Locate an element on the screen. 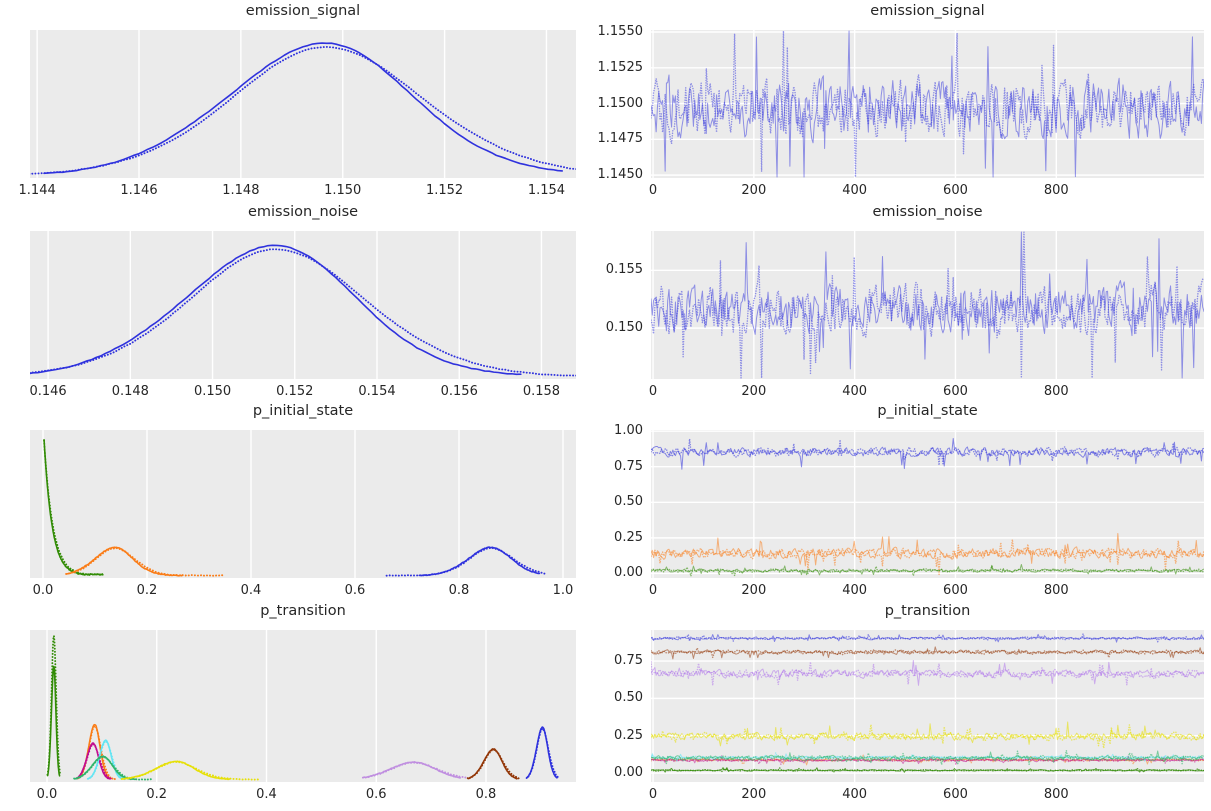  x-tick-label: 0.150 is located at coordinates (212, 391).